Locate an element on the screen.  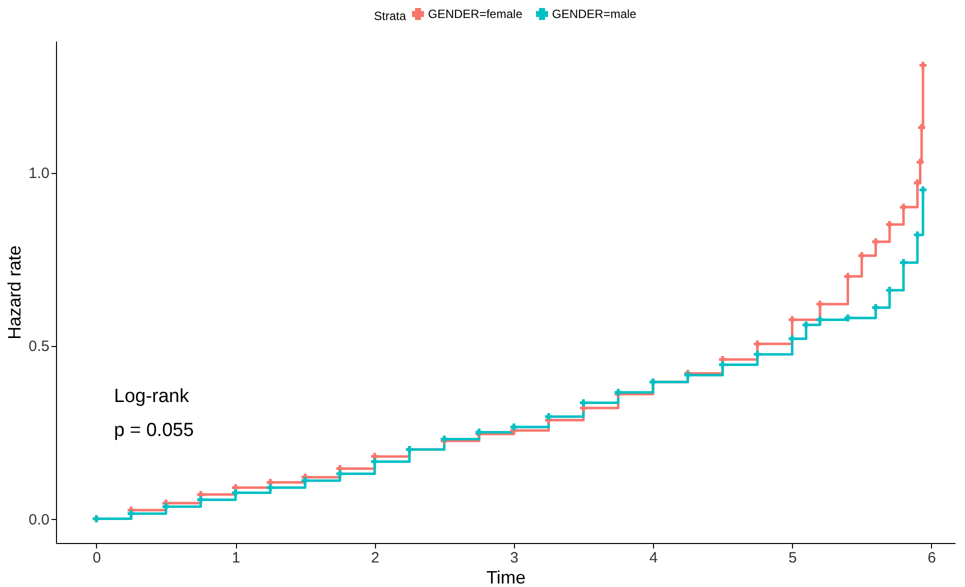
y-tick-label: 0.0 is located at coordinates (39, 519).